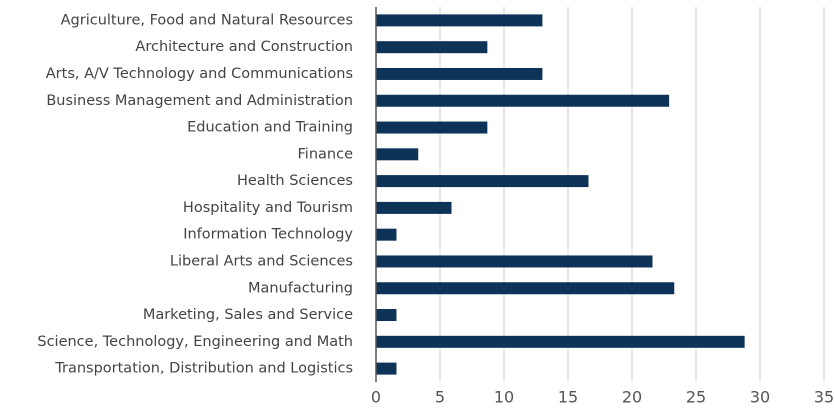 This screenshot has height=410, width=834. I want to click on y-tick-label: Manufacturing, so click(300, 288).